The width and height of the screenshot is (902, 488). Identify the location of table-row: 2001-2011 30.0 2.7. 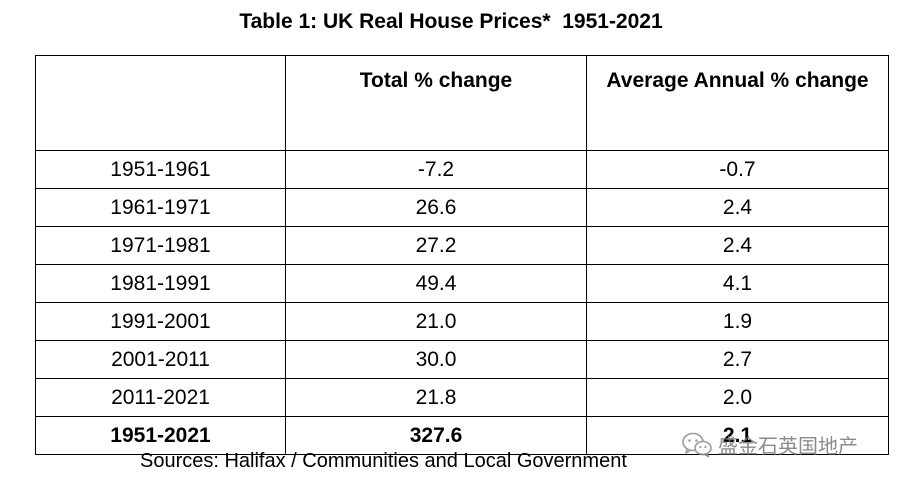
(462, 359).